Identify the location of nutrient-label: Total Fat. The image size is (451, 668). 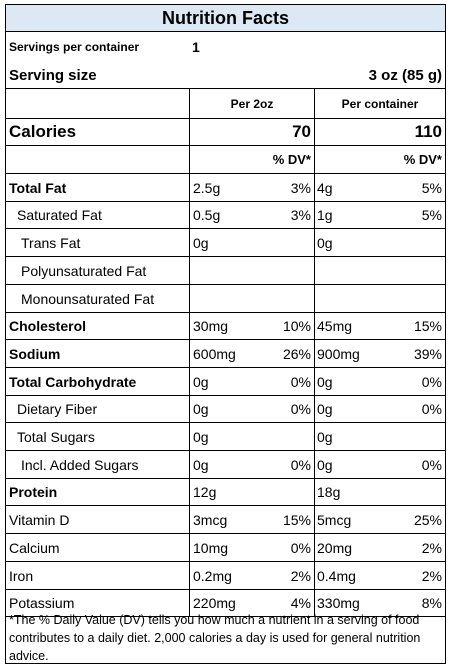
(38, 187).